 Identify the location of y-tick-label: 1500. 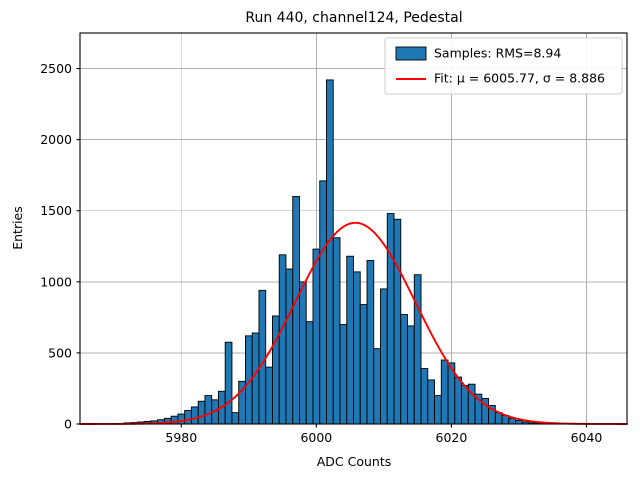
(56, 210).